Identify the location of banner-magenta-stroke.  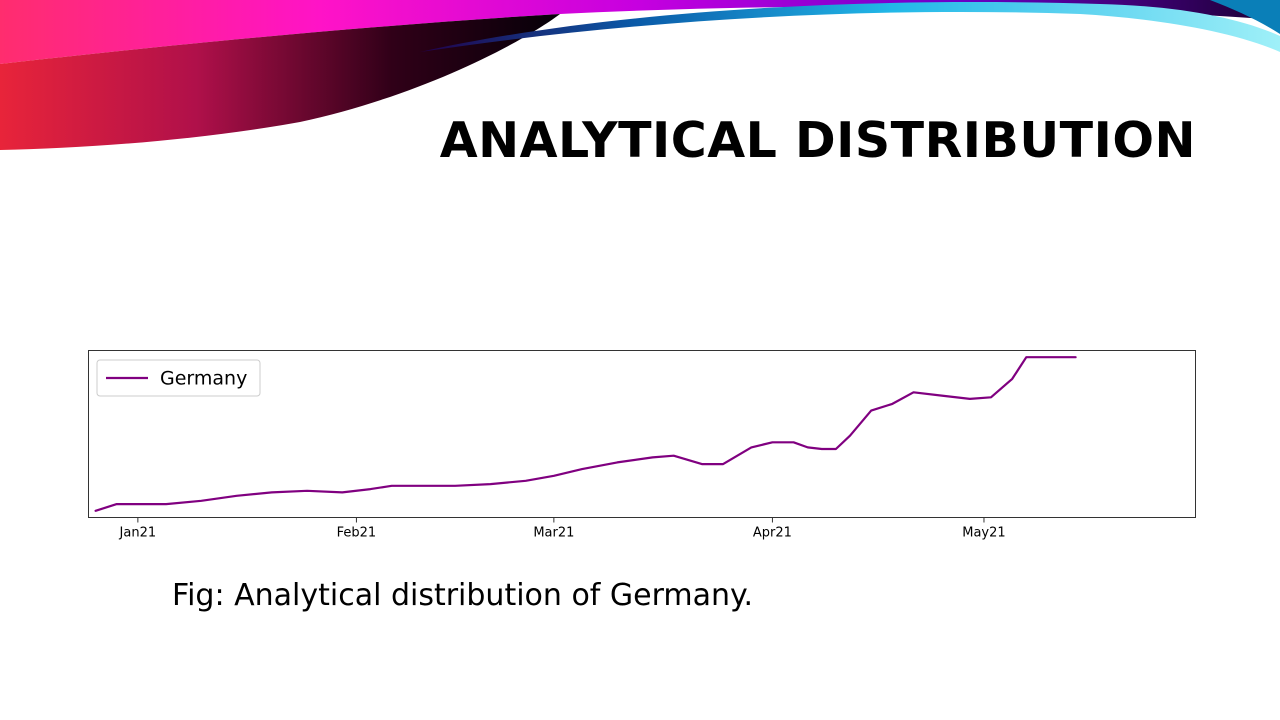
(640, 32).